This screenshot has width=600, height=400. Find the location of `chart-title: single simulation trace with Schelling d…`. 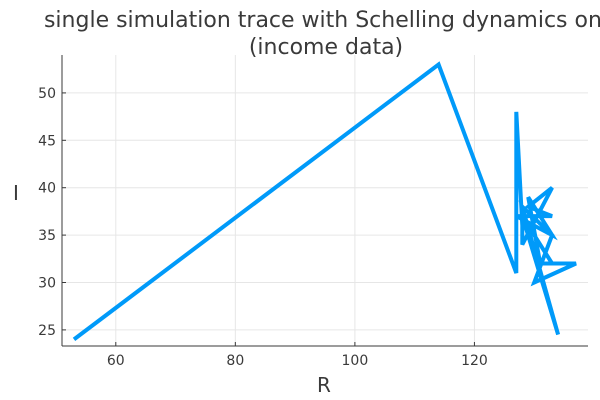

chart-title: single simulation trace with Schelling d… is located at coordinates (322, 20).